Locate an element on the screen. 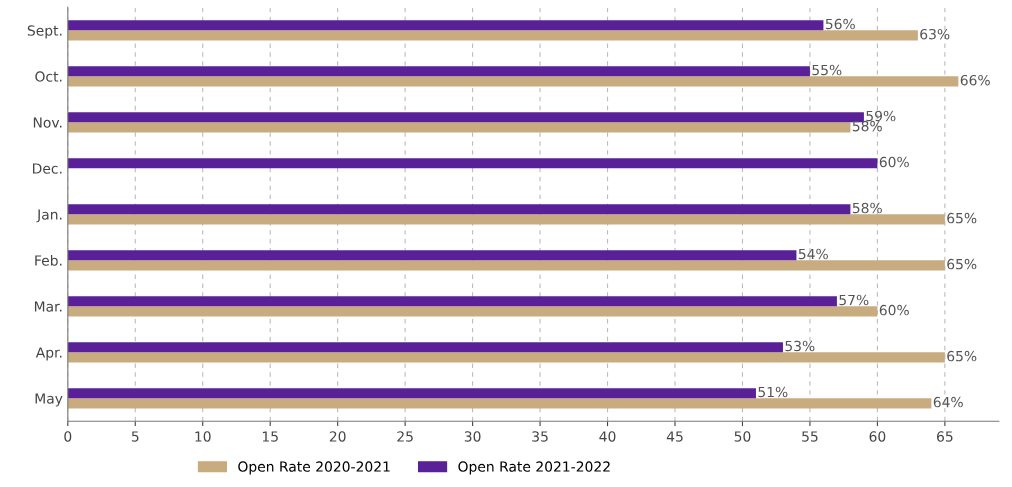 This screenshot has width=1012, height=487. y-tick-label: Mar. is located at coordinates (48, 306).